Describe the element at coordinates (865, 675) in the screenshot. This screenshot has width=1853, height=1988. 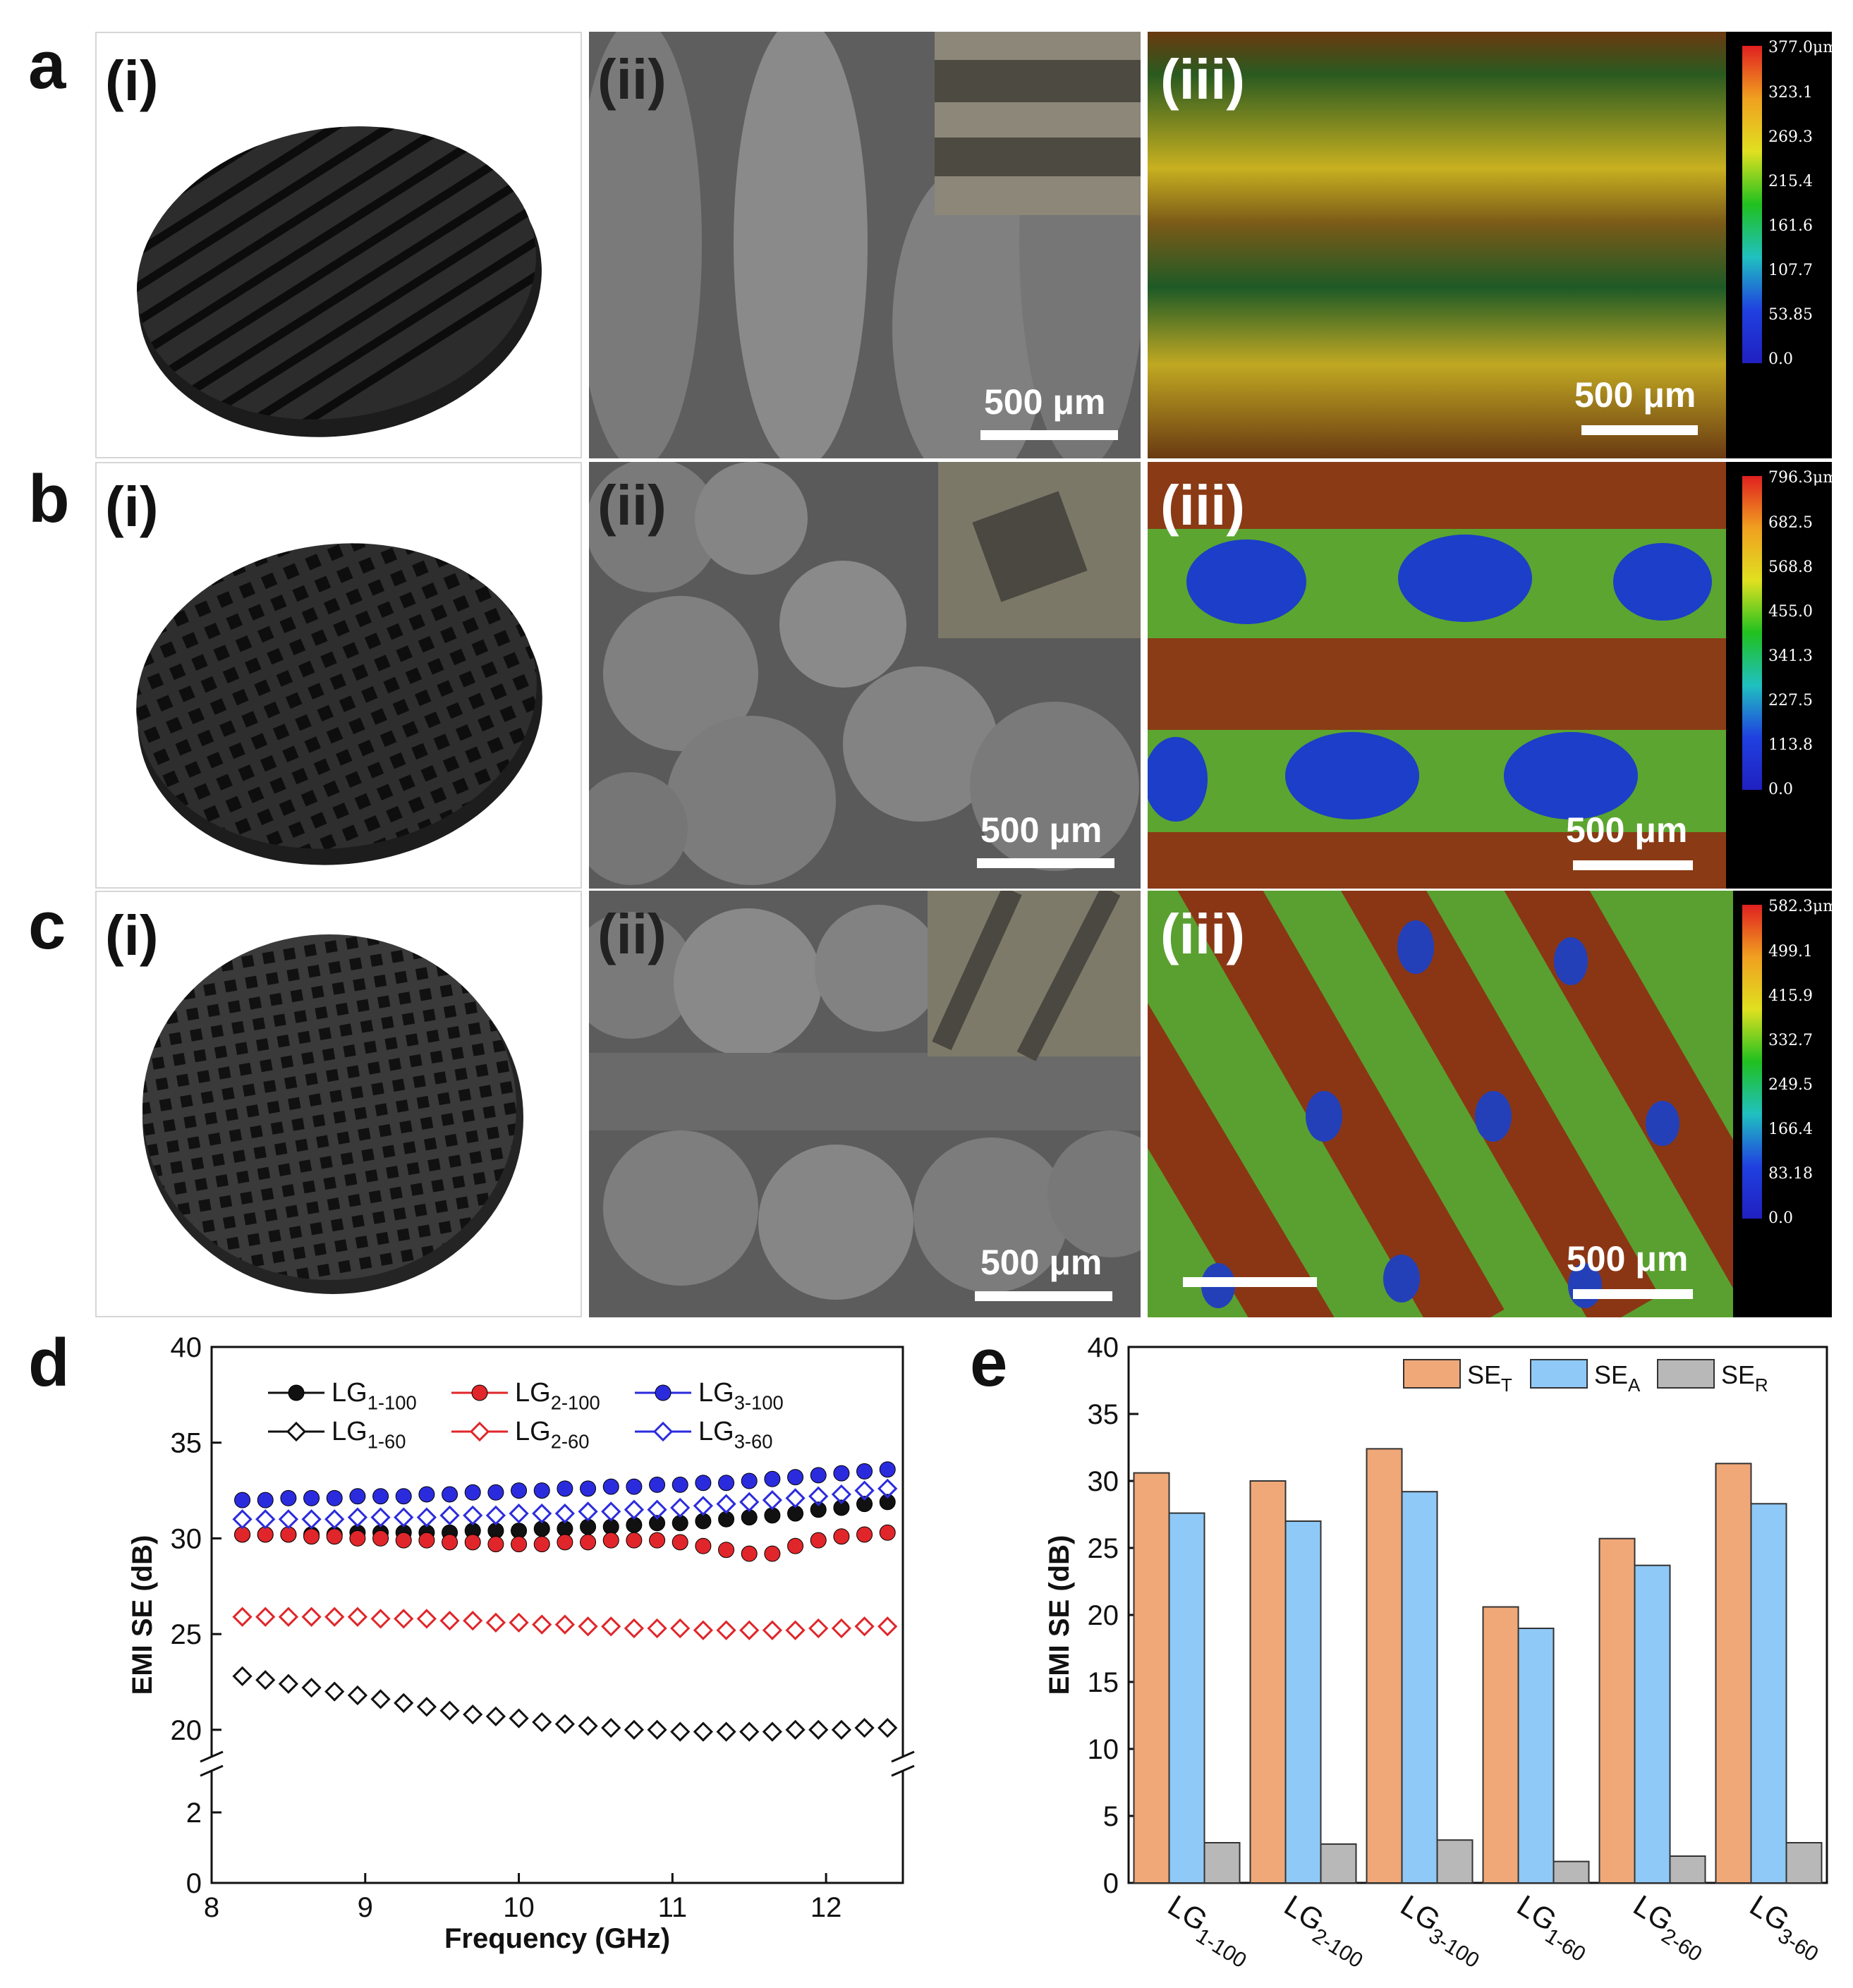
I see `sem-image-b` at that location.